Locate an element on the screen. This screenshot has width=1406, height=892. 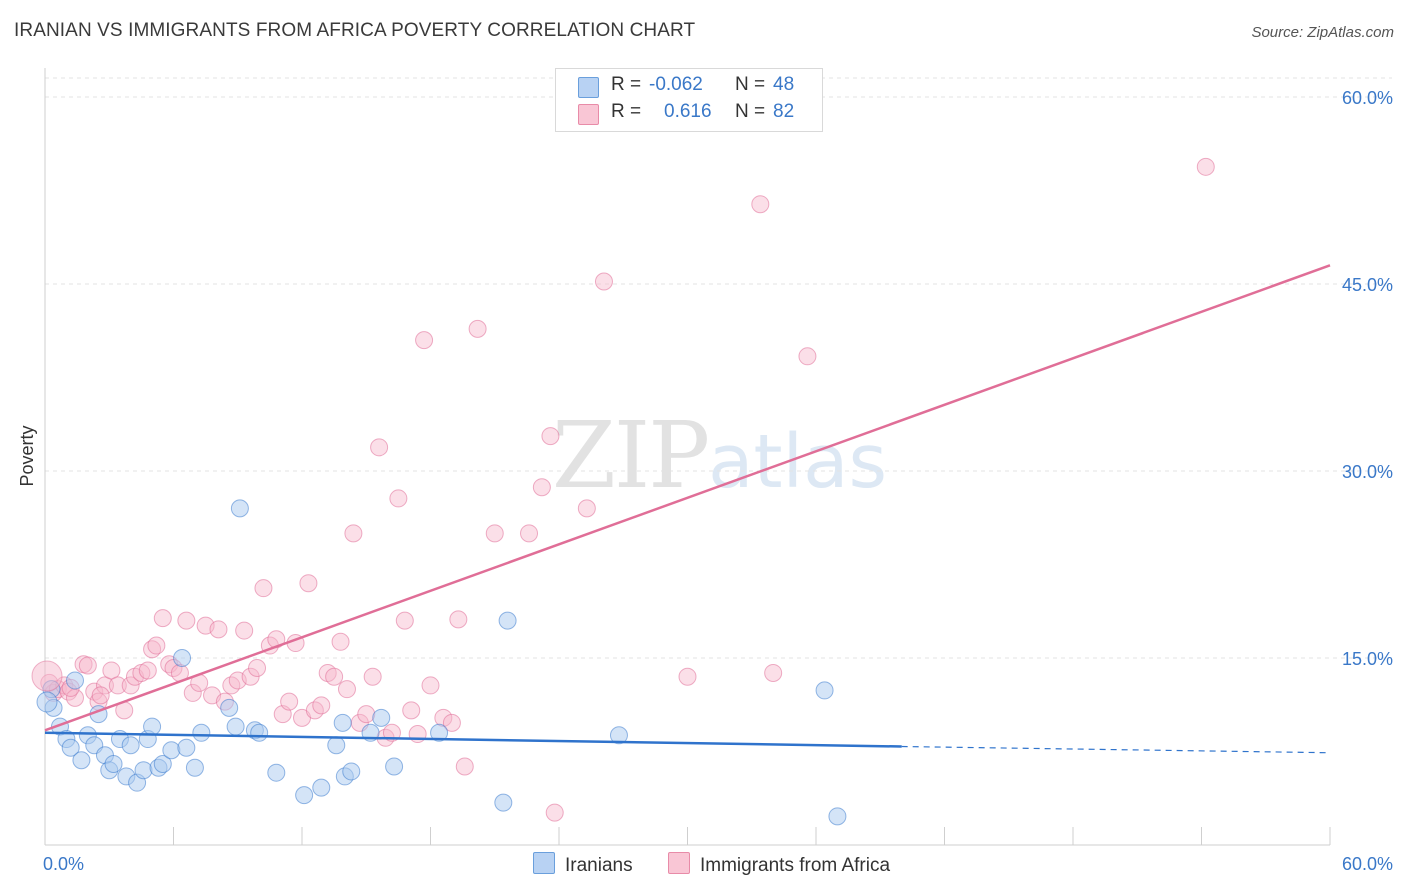
legend-r-value: 0.616 is located at coordinates (688, 111).